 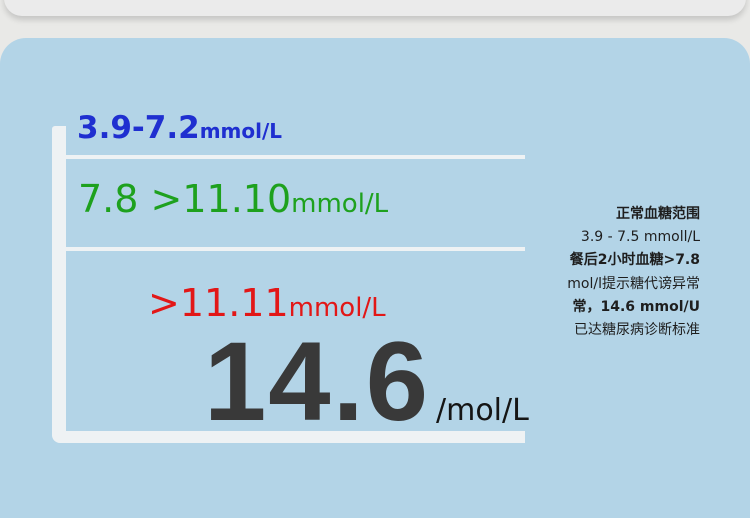 I want to click on diabetes-range: >11.11mmol/L, so click(x=267, y=303).